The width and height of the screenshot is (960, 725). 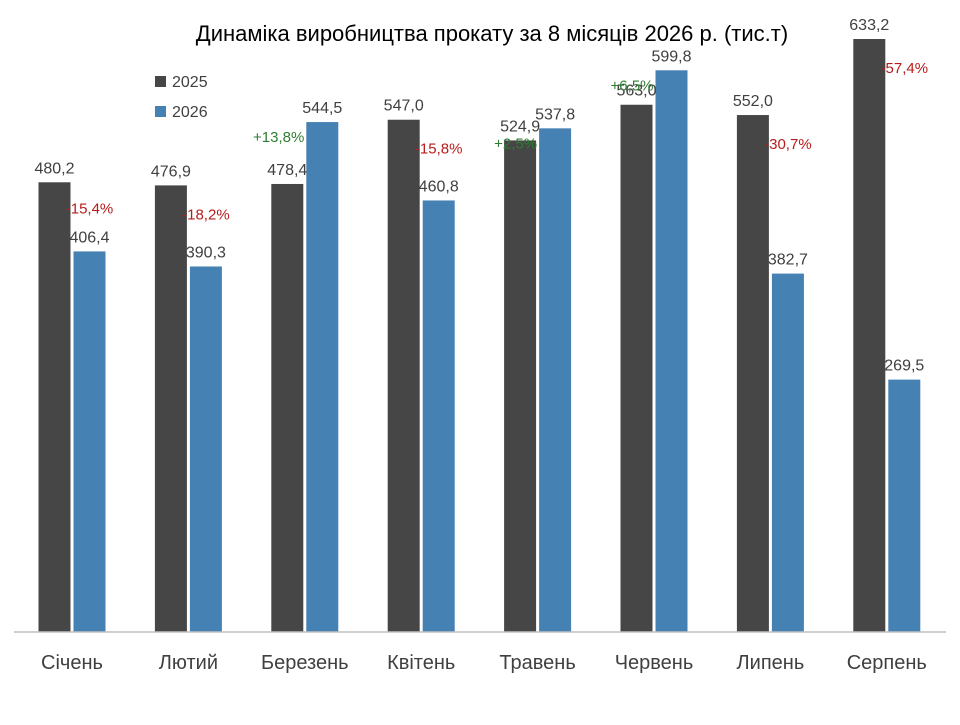 What do you see at coordinates (171, 171) in the screenshot?
I see `value-label-2025-2: 476,9` at bounding box center [171, 171].